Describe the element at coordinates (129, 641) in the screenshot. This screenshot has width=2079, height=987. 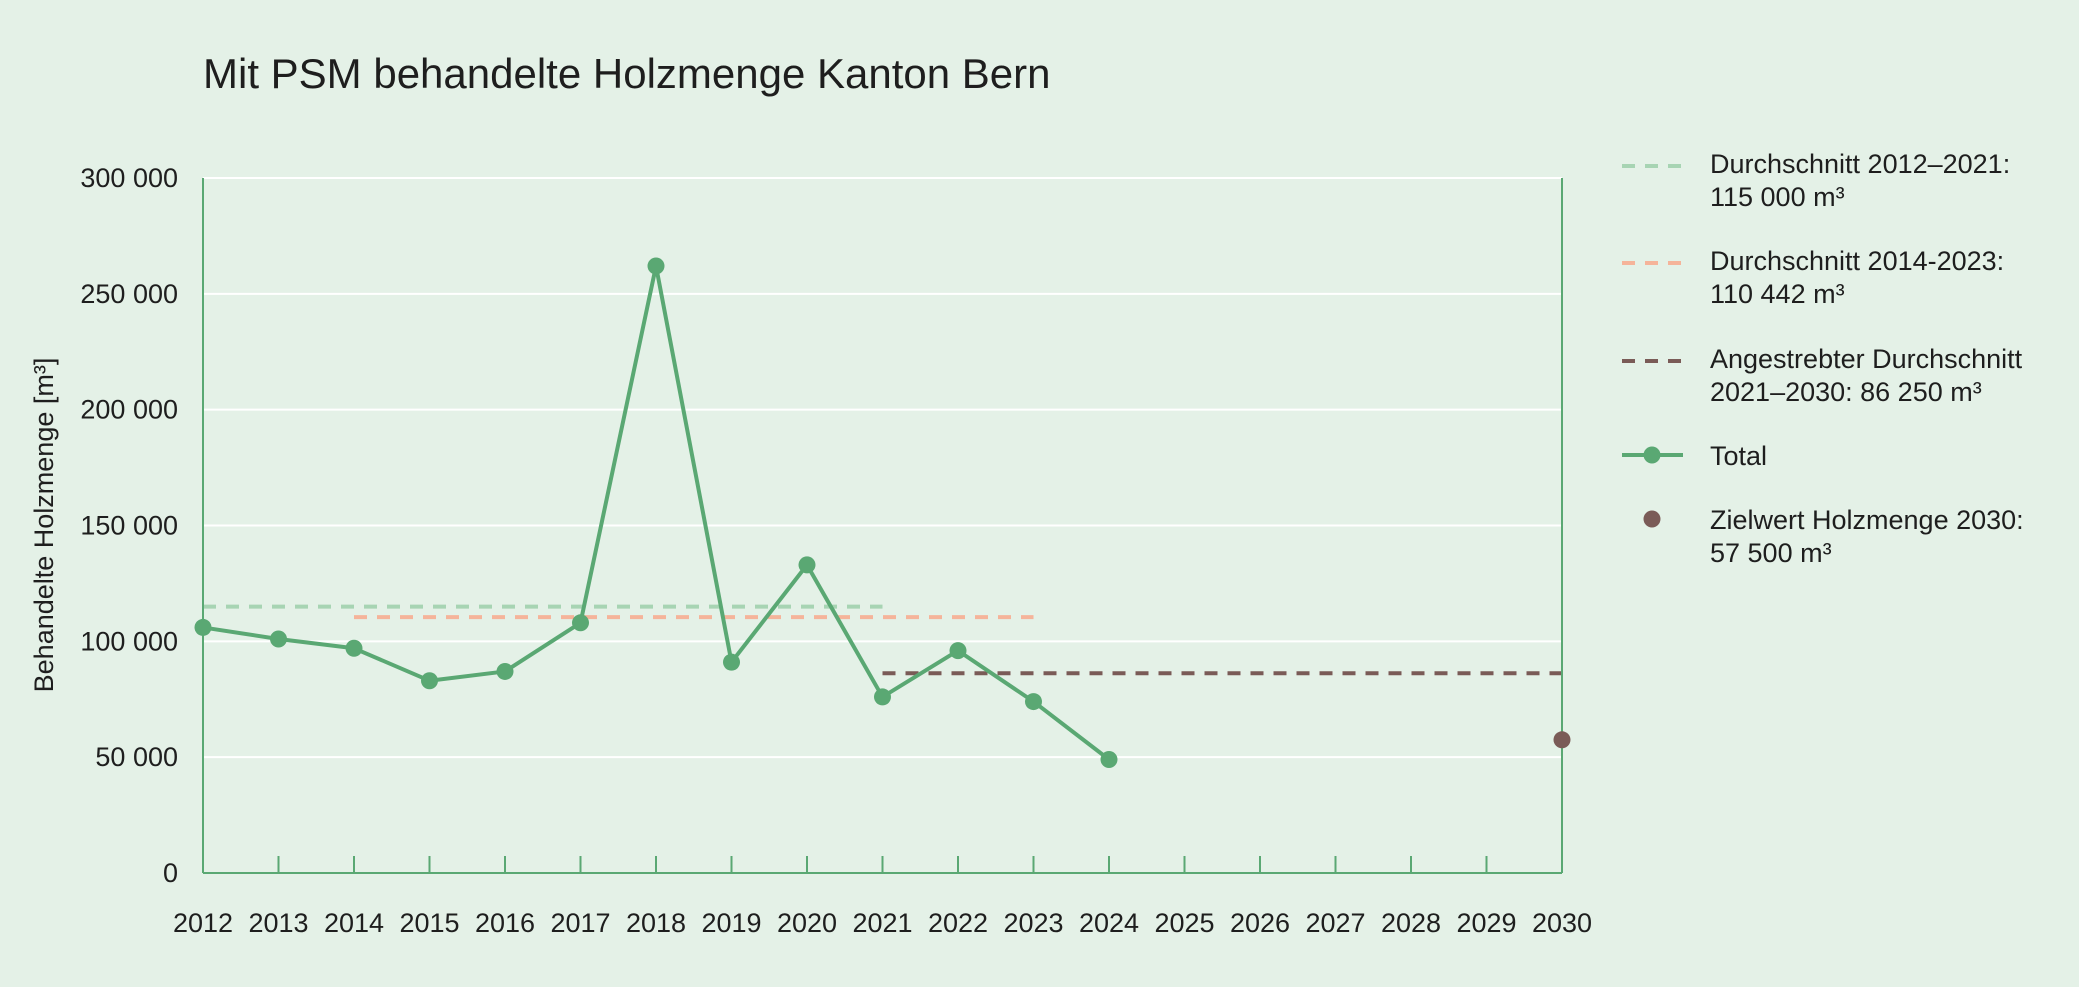
I see `y-tick-label: 100 000` at that location.